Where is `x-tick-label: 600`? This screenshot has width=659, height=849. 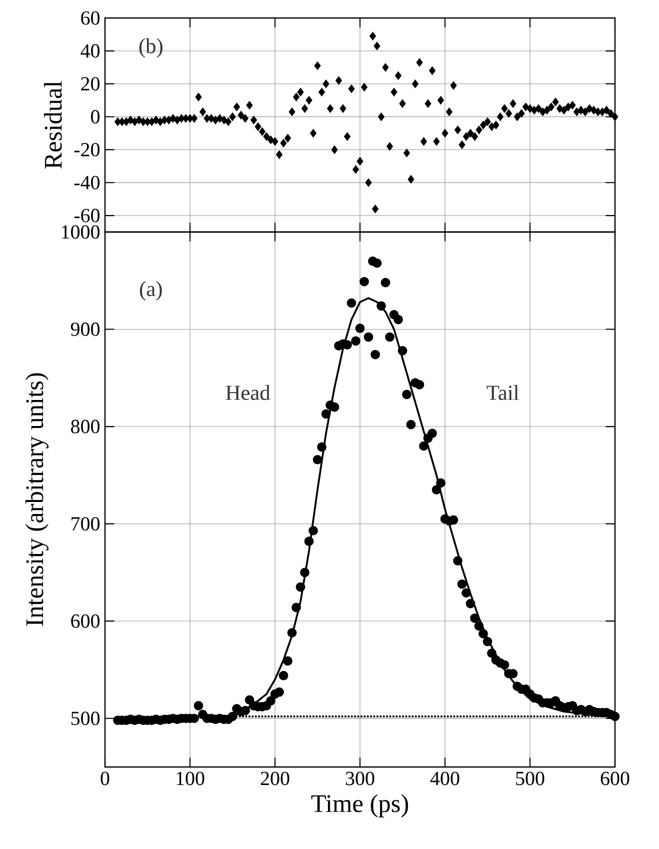 x-tick-label: 600 is located at coordinates (615, 779).